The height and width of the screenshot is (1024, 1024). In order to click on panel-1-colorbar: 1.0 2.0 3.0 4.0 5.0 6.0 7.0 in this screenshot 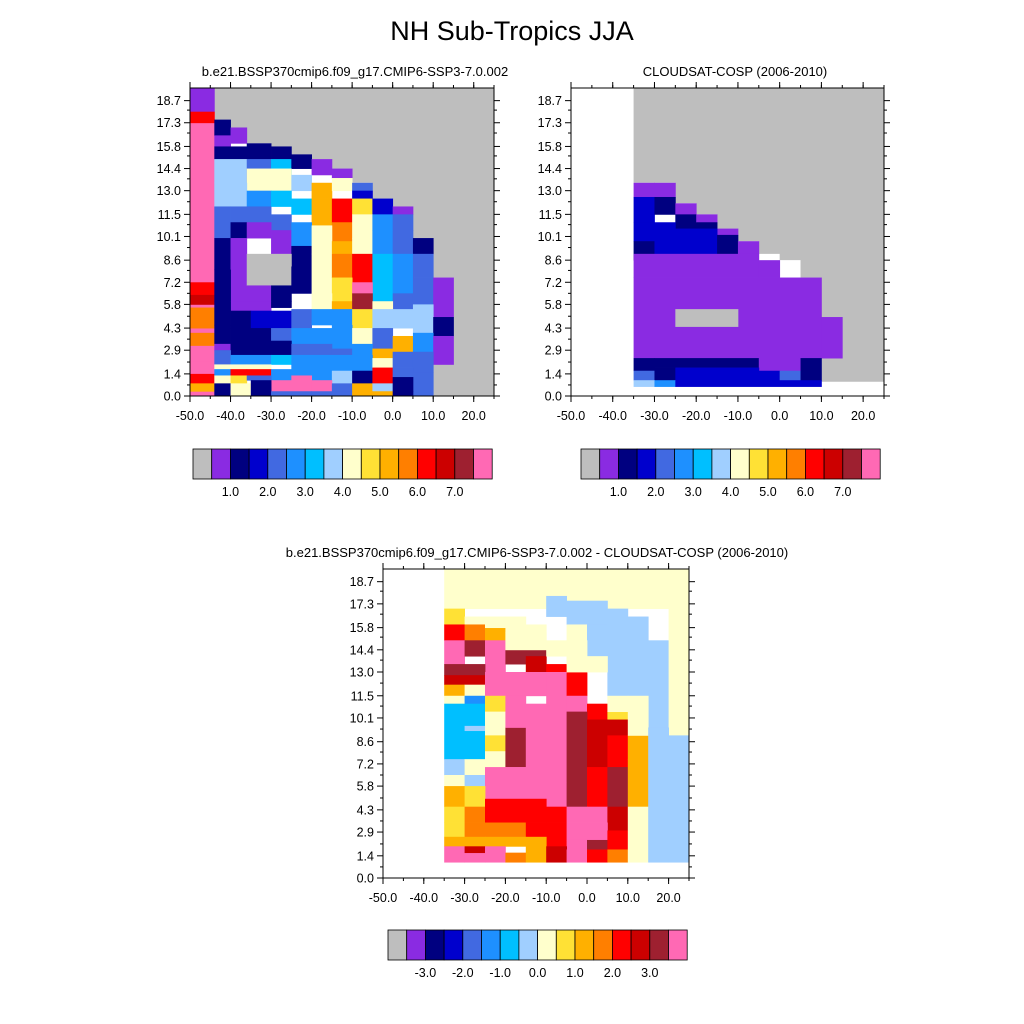, I will do `click(342, 473)`.